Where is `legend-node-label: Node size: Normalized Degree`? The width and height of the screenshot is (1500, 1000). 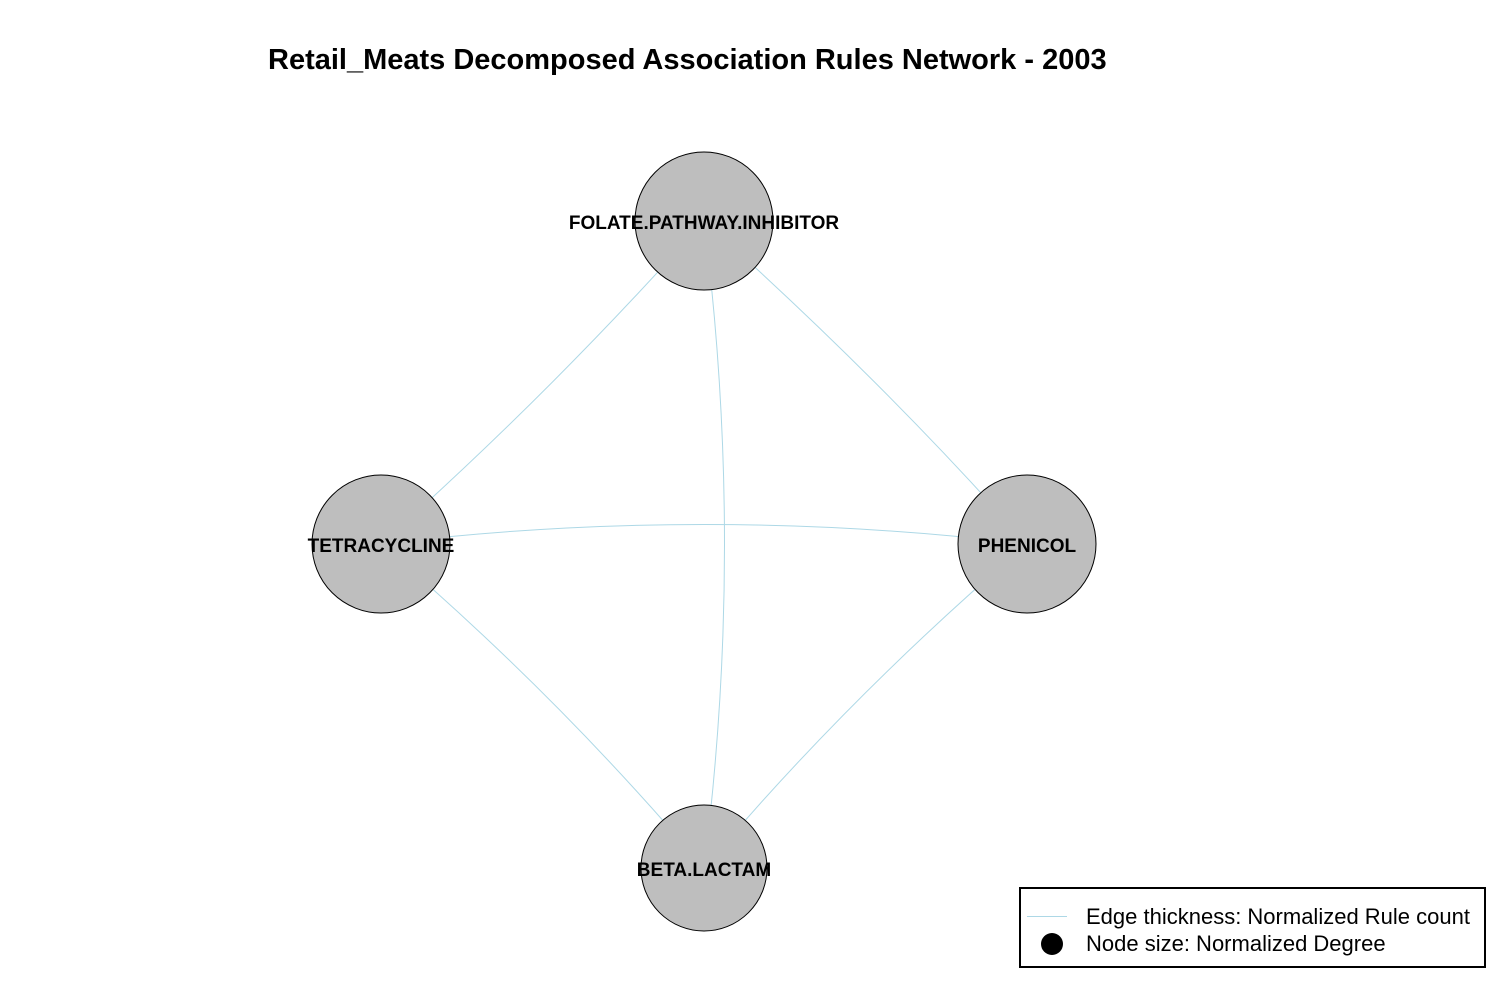 legend-node-label: Node size: Normalized Degree is located at coordinates (1236, 943).